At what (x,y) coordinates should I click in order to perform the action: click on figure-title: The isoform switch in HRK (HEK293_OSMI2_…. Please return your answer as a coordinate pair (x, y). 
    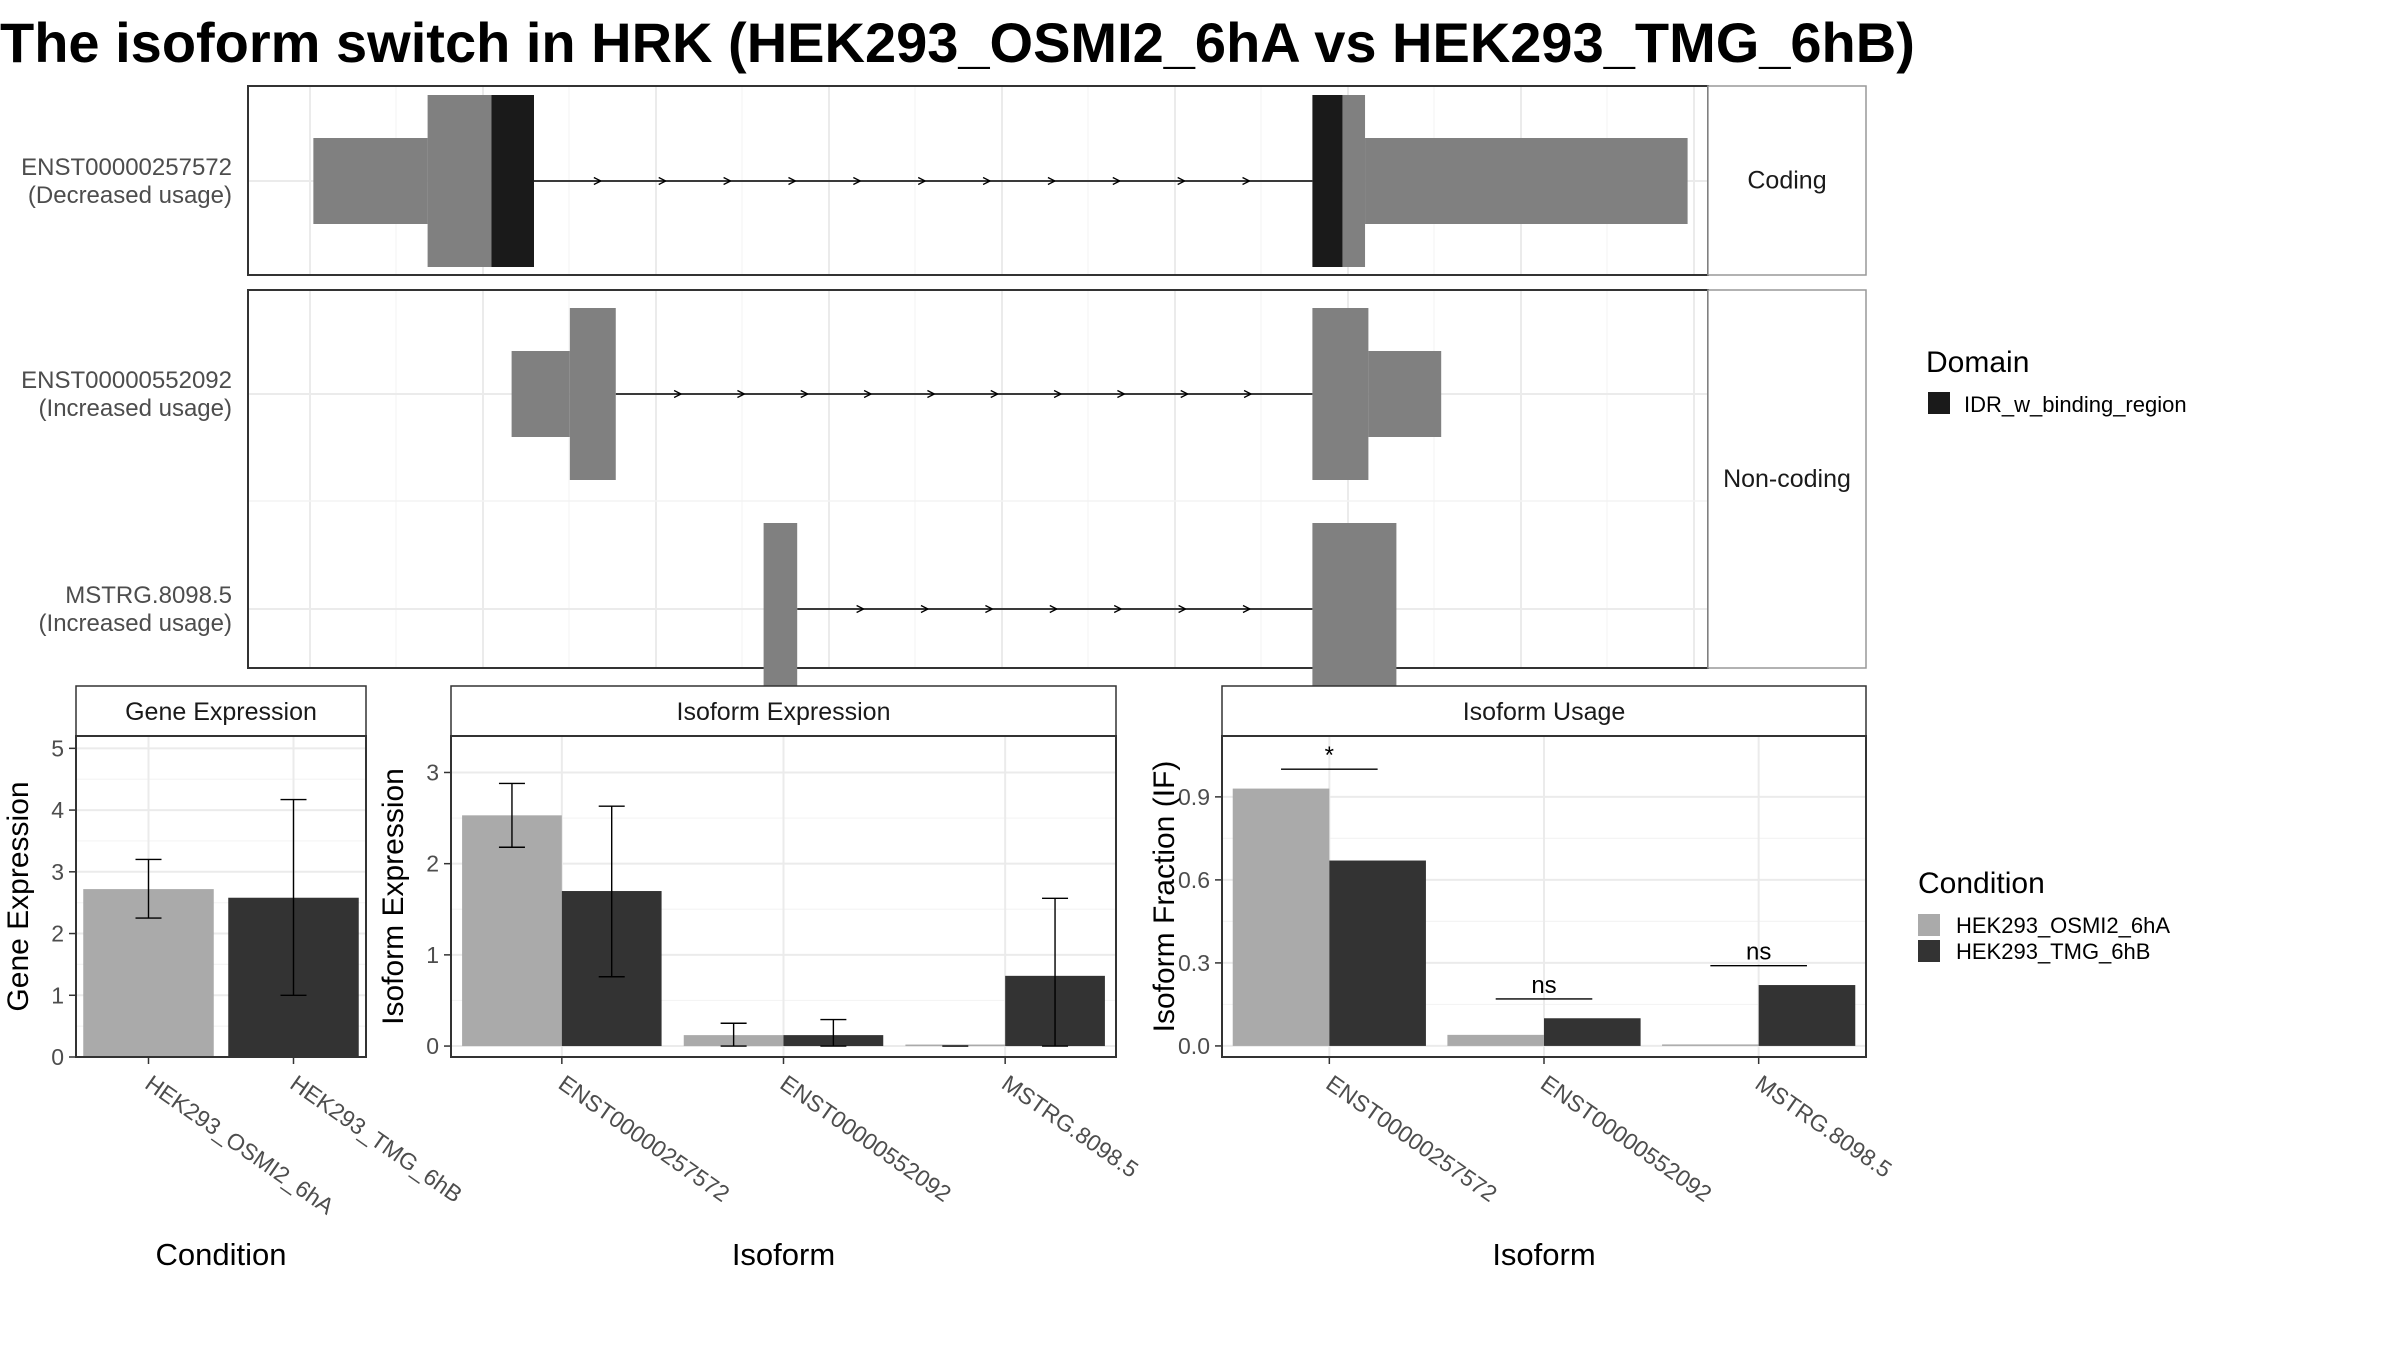
    Looking at the image, I should click on (957, 42).